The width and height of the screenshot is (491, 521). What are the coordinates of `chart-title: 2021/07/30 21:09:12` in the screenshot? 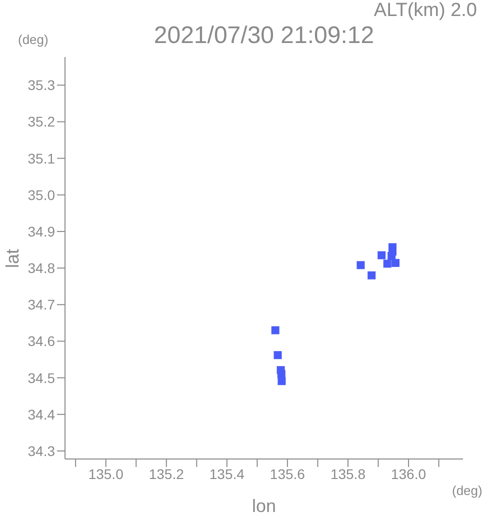 It's located at (264, 36).